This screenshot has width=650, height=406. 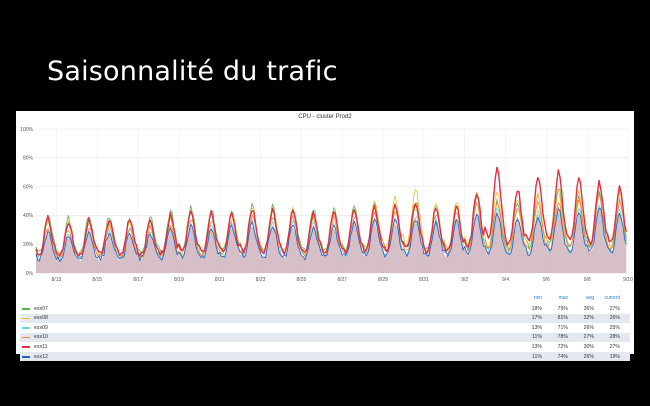 What do you see at coordinates (179, 280) in the screenshot?
I see `x-tick-label: 8/19` at bounding box center [179, 280].